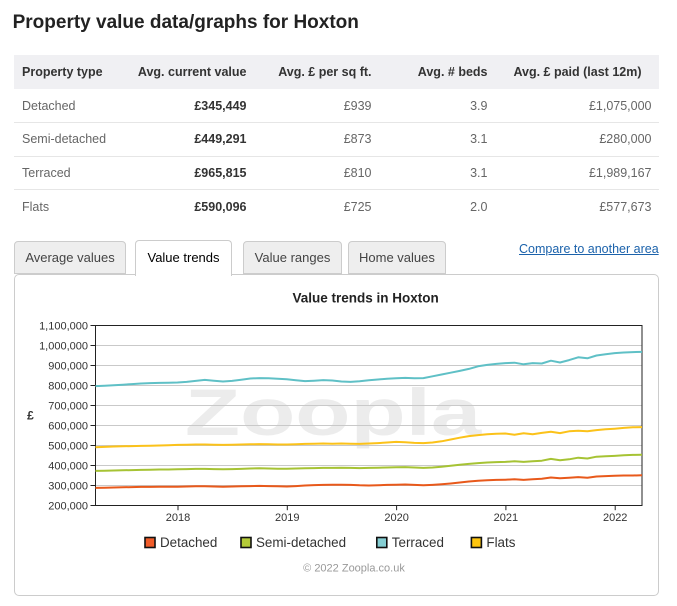  Describe the element at coordinates (500, 542) in the screenshot. I see `svg-text: Flats` at that location.